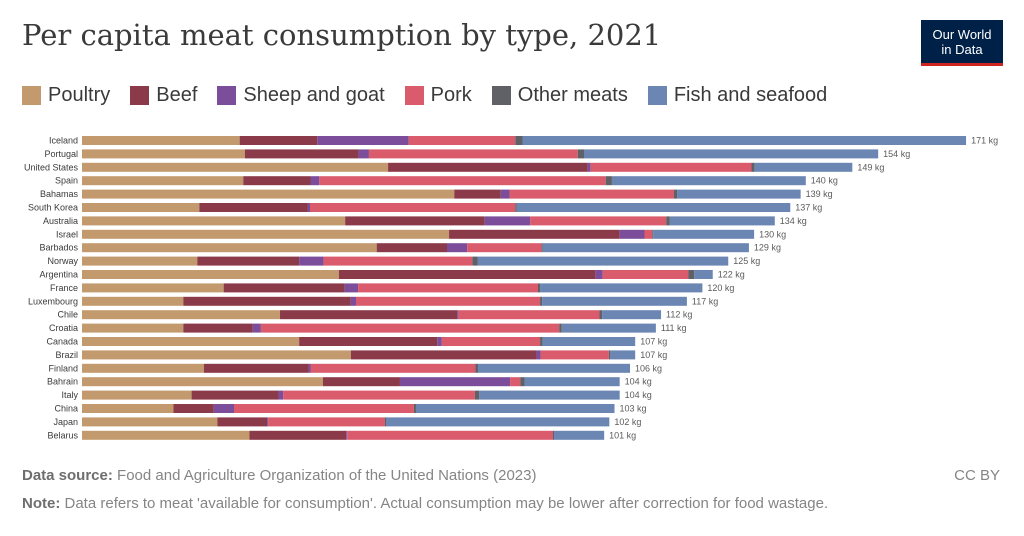 This screenshot has width=1024, height=536. Describe the element at coordinates (66, 95) in the screenshot. I see `legend-item-poultry: Poultry` at that location.